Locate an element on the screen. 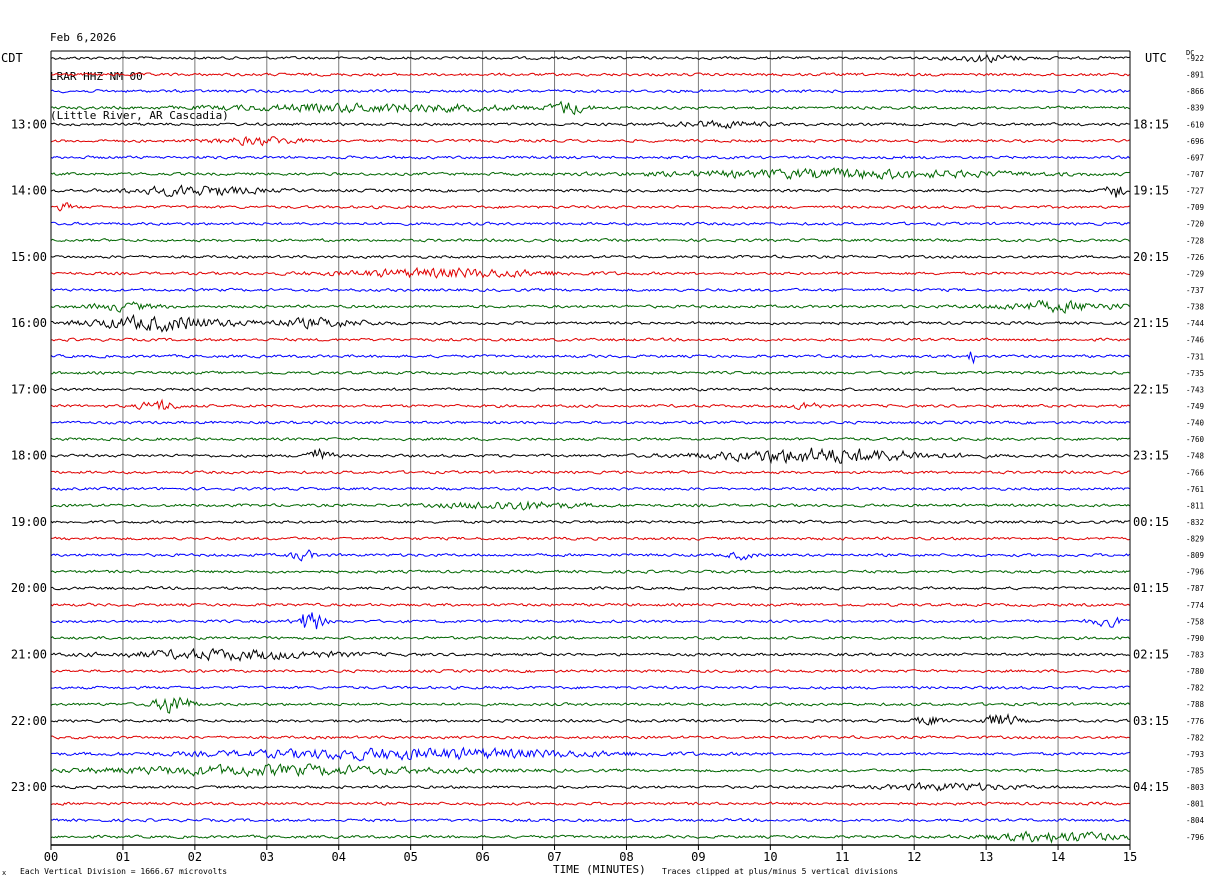 The height and width of the screenshot is (886, 1210). left-hour-label: 17:00 is located at coordinates (29, 389).